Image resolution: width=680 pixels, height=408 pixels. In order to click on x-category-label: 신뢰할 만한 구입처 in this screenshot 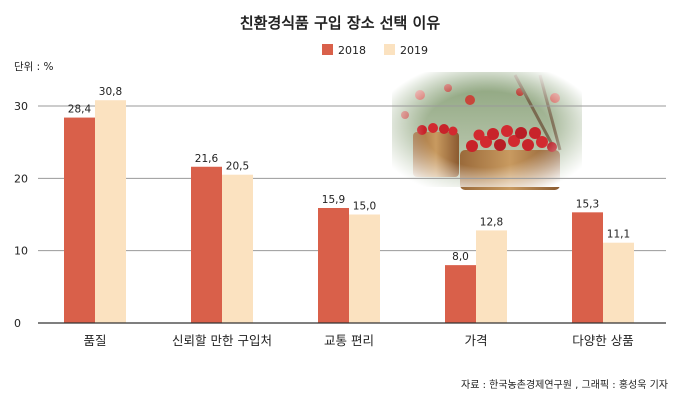, I will do `click(222, 340)`.